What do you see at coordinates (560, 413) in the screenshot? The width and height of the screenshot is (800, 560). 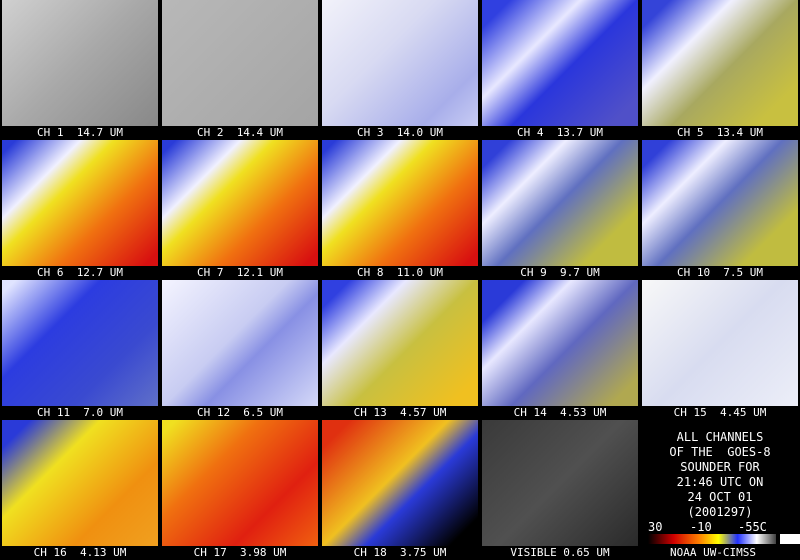 I see `channel-label: CH 14 4.53 UM` at bounding box center [560, 413].